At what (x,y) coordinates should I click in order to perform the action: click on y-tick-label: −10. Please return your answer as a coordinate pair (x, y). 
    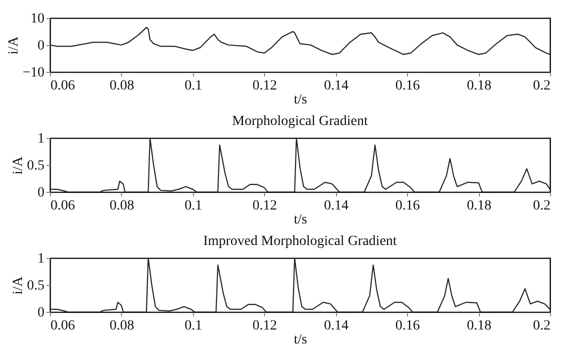
    Looking at the image, I should click on (33, 73).